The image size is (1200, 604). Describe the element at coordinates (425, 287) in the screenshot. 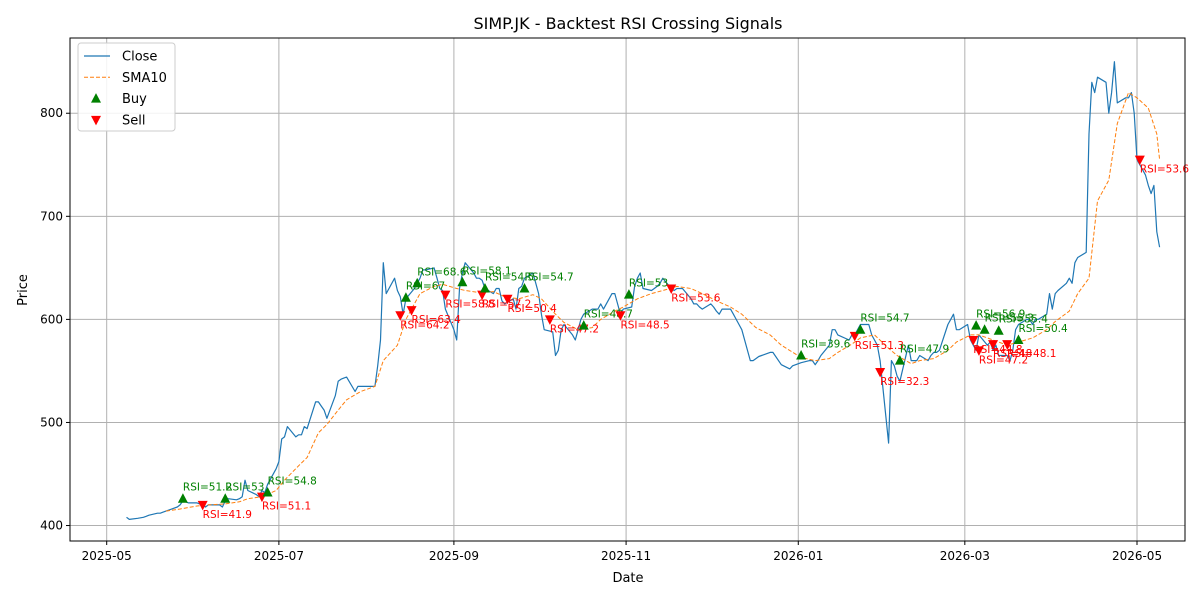

I see `buy-signal-label: RSI=67` at that location.